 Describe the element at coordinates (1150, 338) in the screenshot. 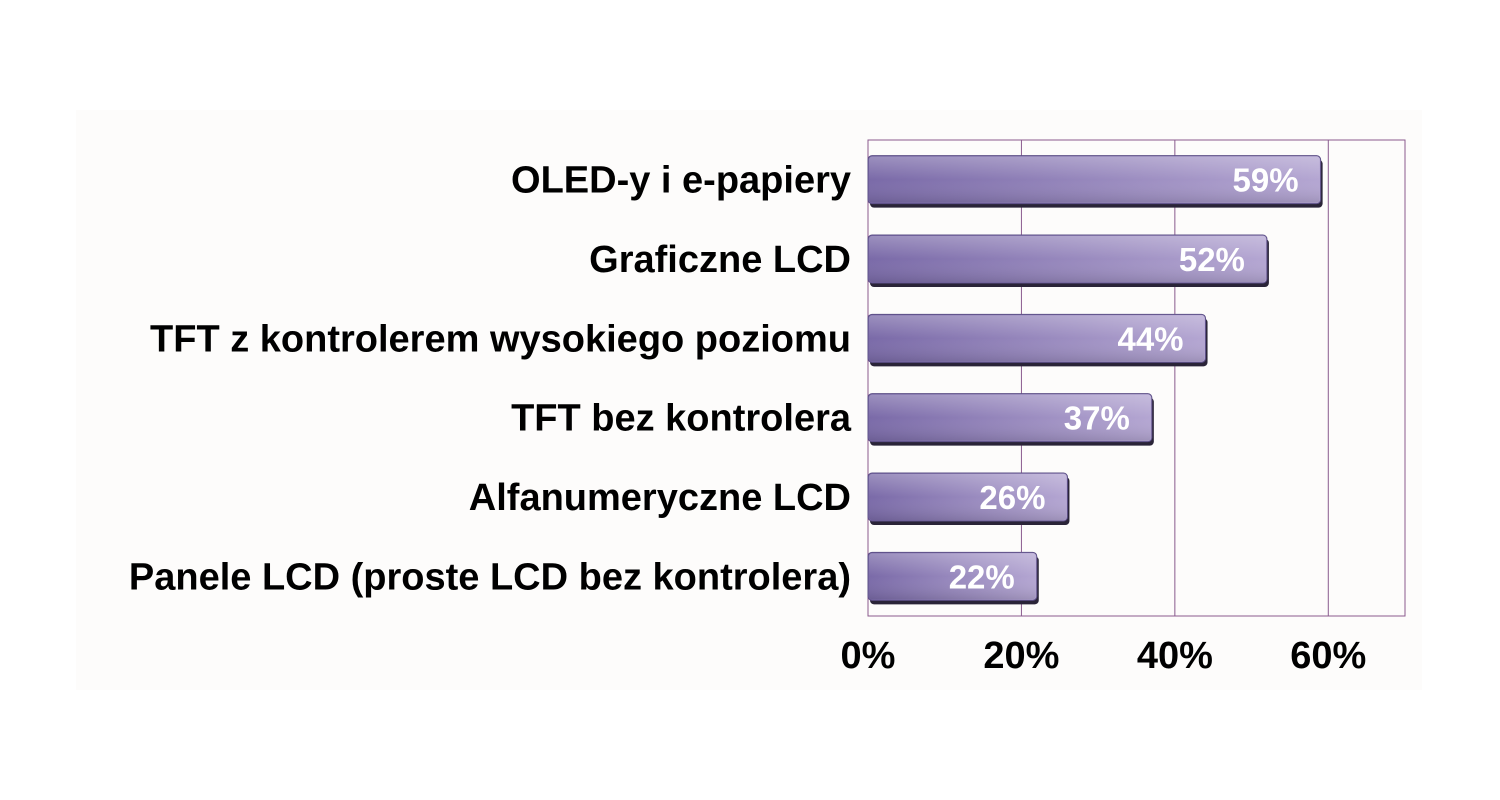

I see `bar-value-label: 44%` at that location.